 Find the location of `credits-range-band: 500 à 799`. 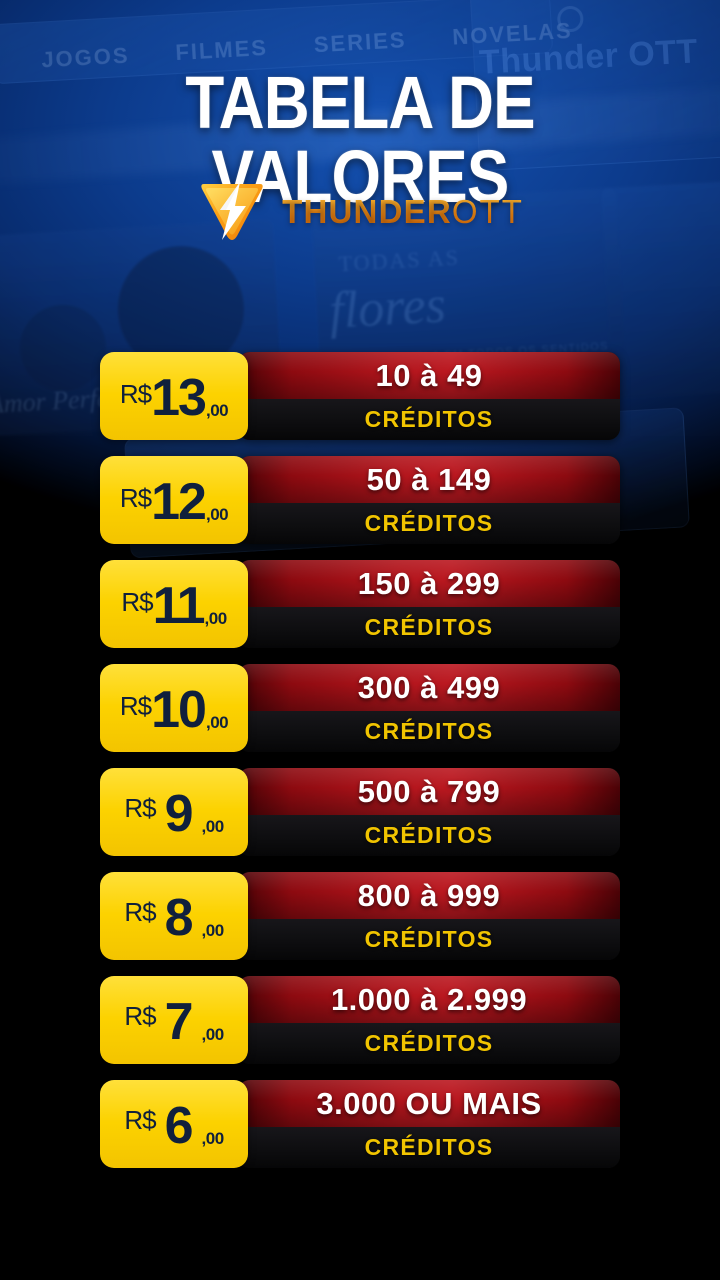

credits-range-band: 500 à 799 is located at coordinates (429, 791).